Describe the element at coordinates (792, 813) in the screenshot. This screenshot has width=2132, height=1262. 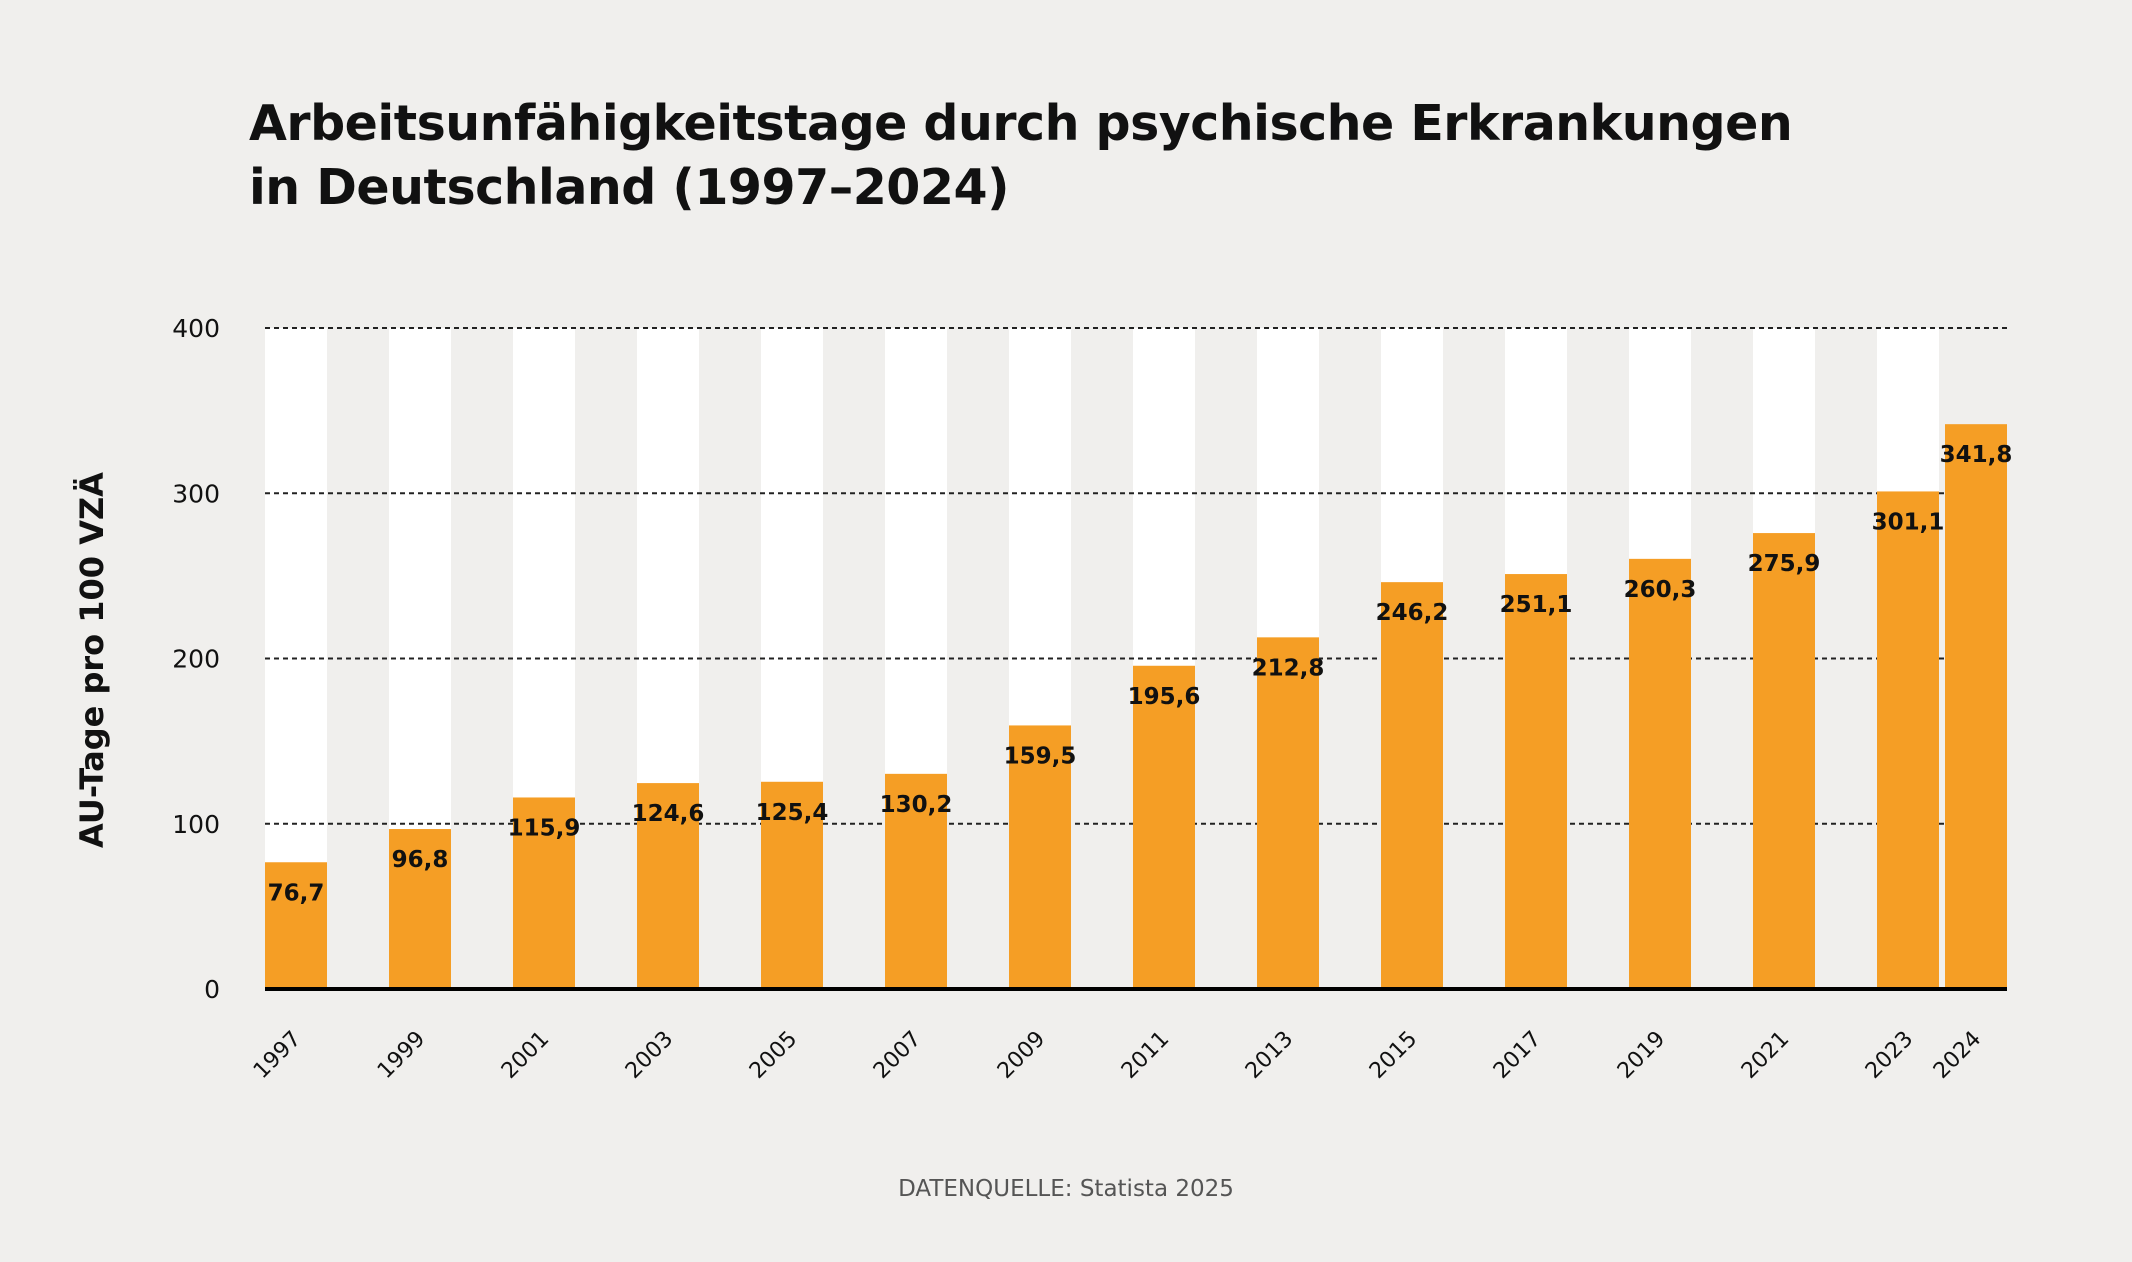
I see `data-label: 125,4` at that location.